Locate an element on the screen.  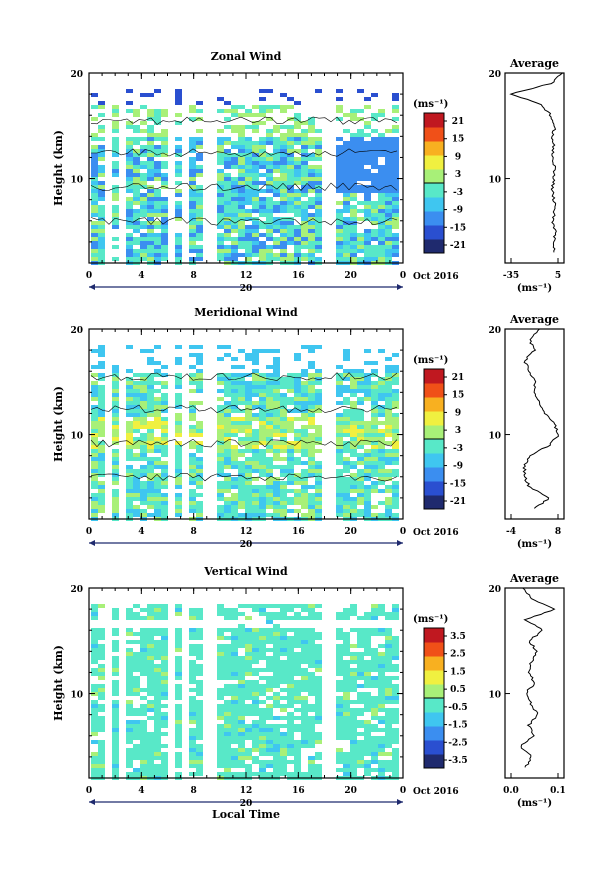
profile-frame is located at coordinates (534, 168).